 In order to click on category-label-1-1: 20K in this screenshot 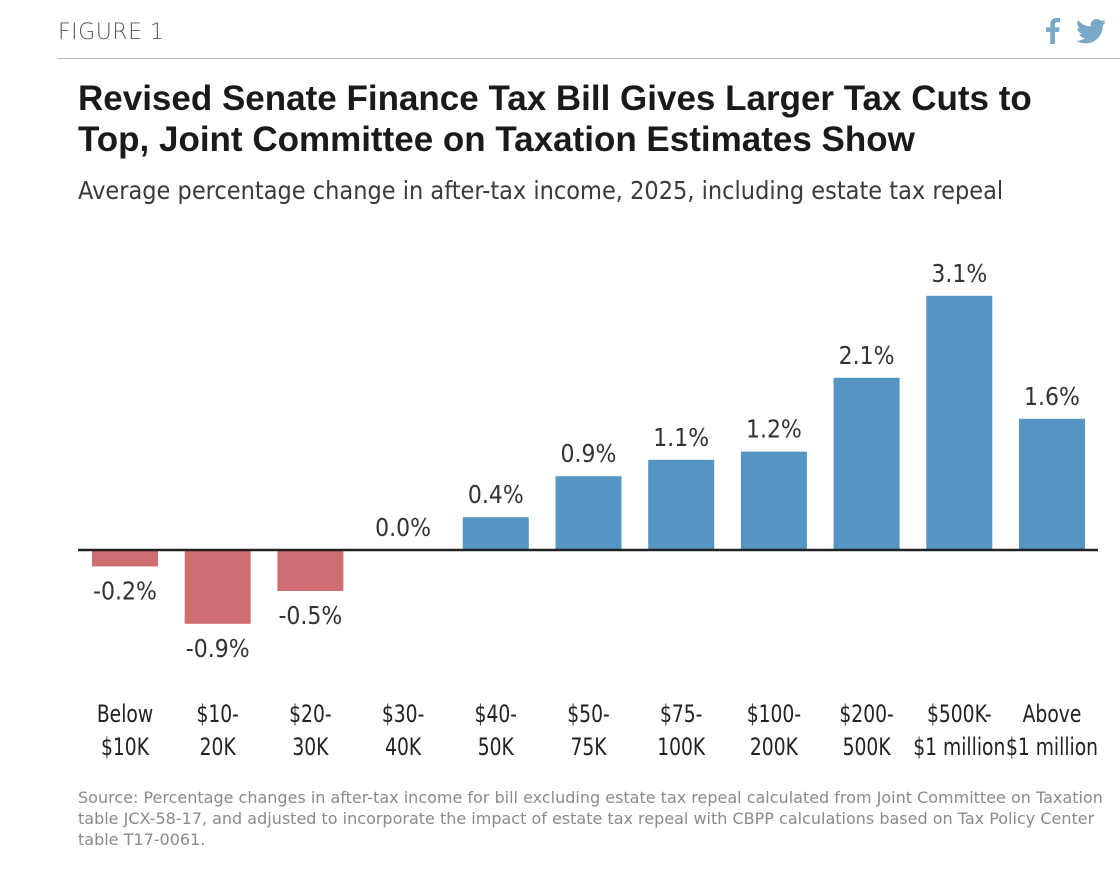, I will do `click(218, 748)`.